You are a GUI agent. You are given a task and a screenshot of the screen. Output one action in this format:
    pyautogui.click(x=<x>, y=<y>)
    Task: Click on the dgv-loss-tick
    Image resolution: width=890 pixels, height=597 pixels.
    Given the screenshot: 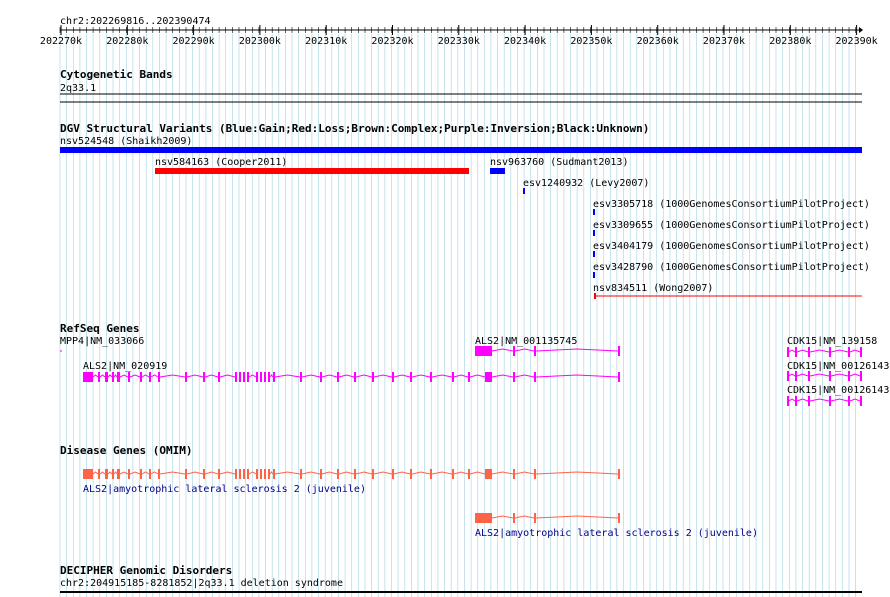 What is the action you would take?
    pyautogui.click(x=595, y=296)
    